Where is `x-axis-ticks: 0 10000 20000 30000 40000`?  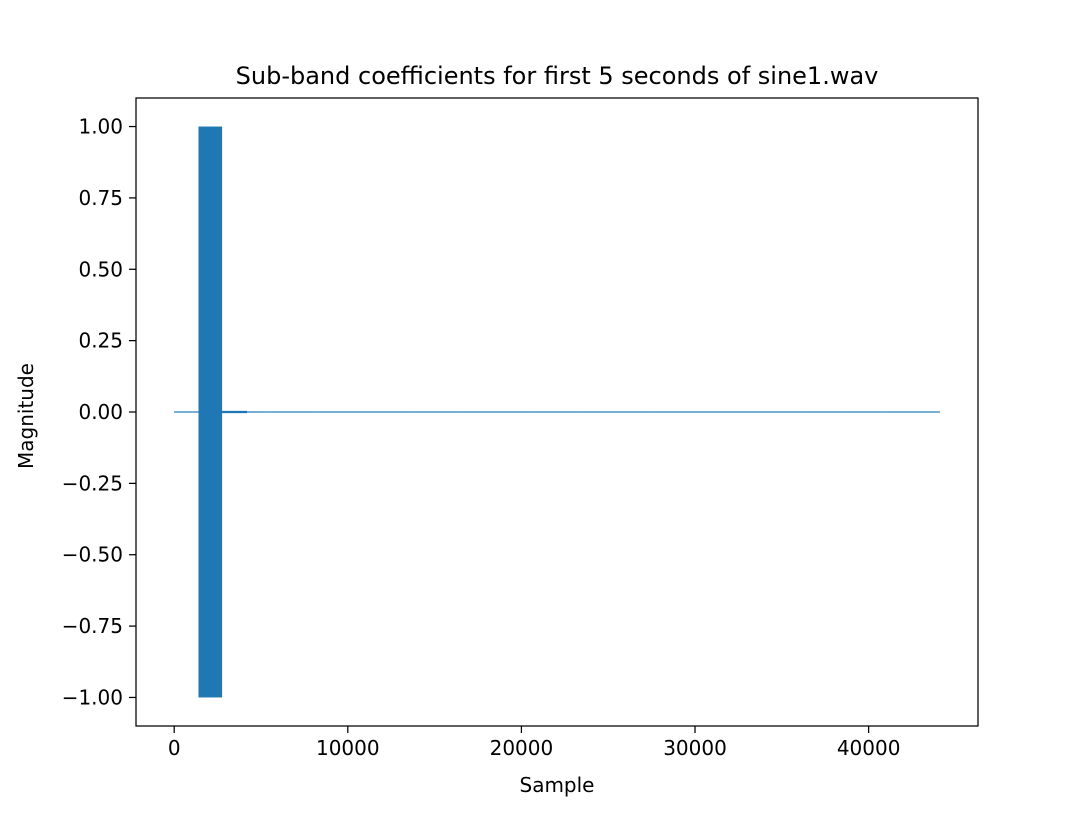
x-axis-ticks: 0 10000 20000 30000 40000 is located at coordinates (534, 743).